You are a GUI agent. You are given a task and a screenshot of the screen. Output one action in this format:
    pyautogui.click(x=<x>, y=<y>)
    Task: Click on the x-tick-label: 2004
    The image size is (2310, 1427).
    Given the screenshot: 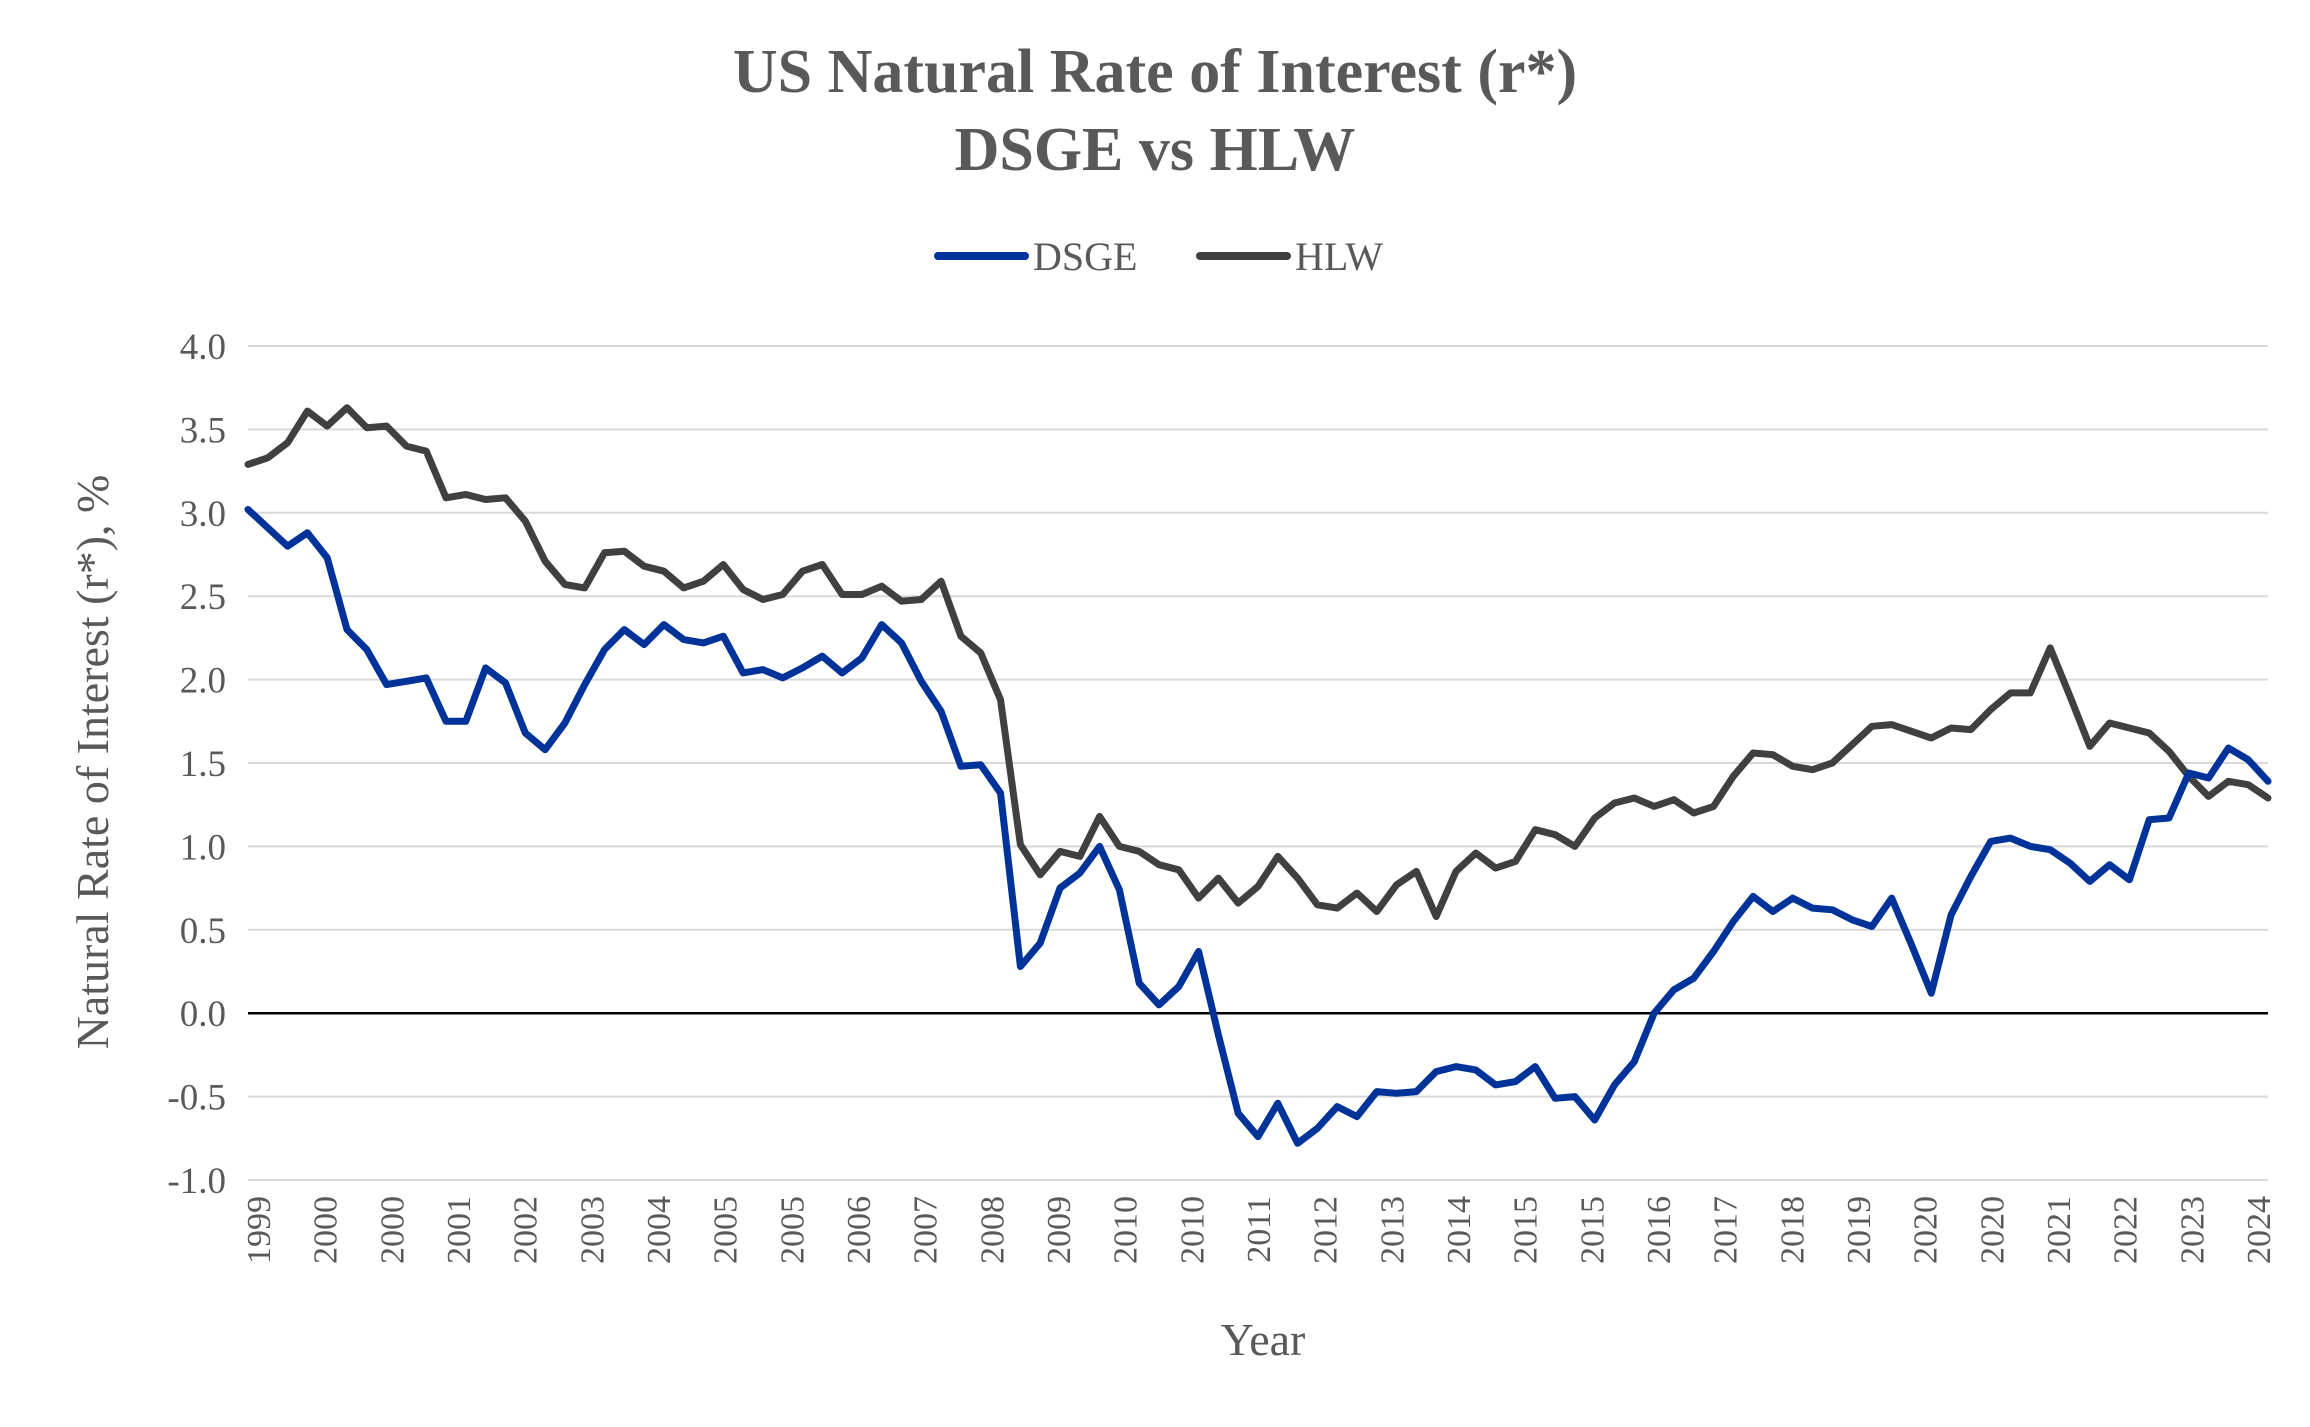 What is the action you would take?
    pyautogui.click(x=659, y=1230)
    